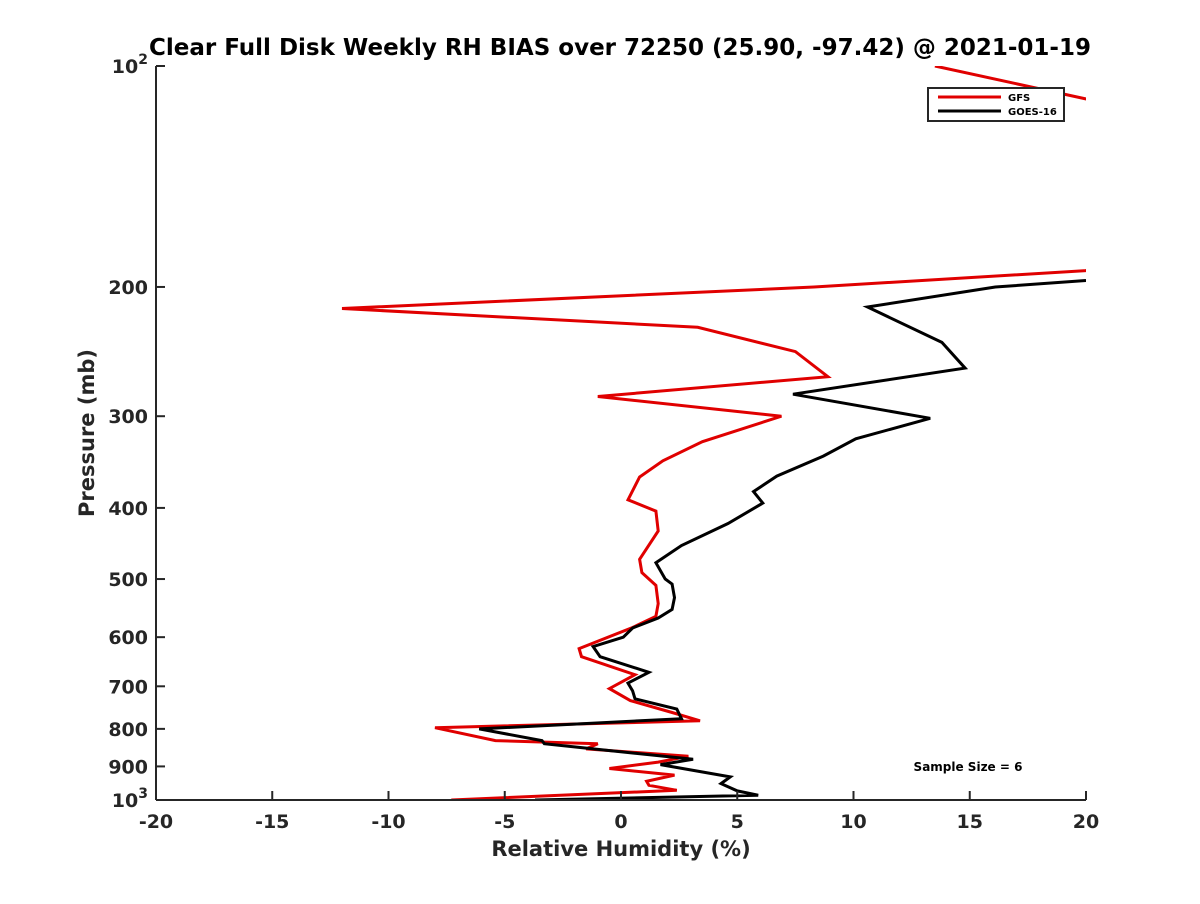  I want to click on x-tick-label: 20, so click(1086, 822).